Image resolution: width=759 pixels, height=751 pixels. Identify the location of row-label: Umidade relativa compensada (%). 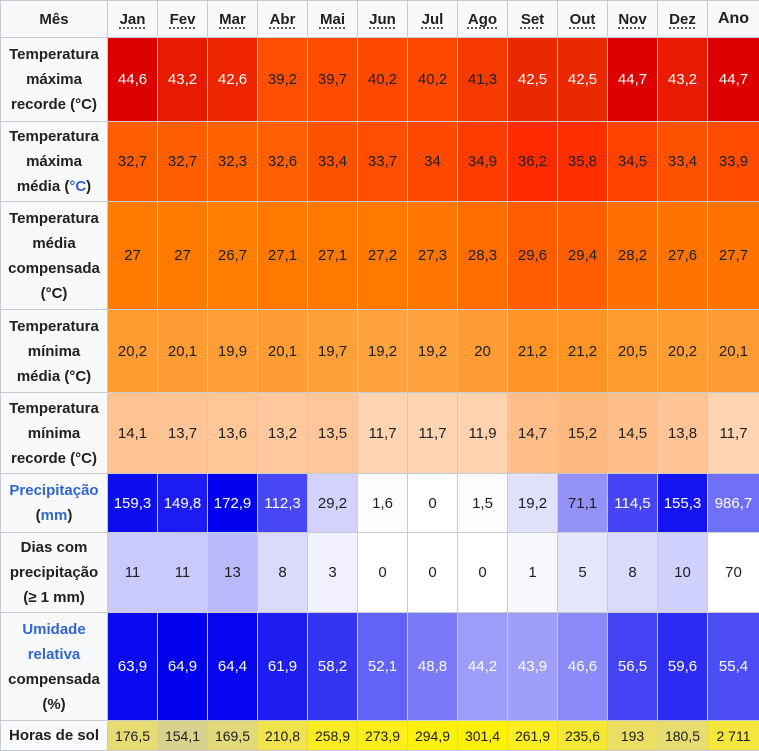
(54, 667).